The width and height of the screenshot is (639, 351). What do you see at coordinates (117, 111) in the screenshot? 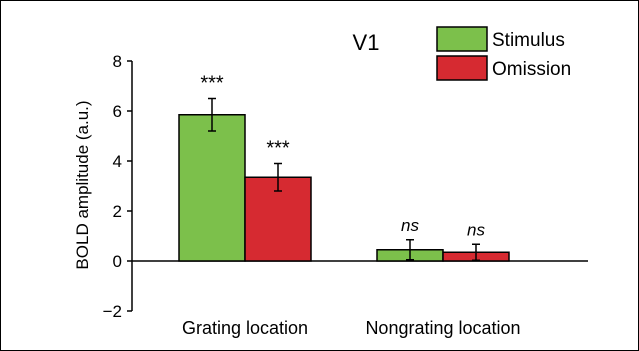
I see `y-tick-label: 6` at bounding box center [117, 111].